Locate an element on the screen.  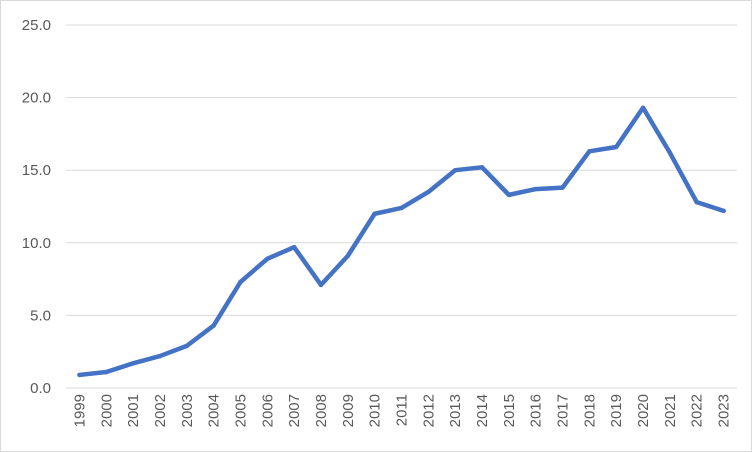
x-tick-label: 2018 is located at coordinates (589, 410).